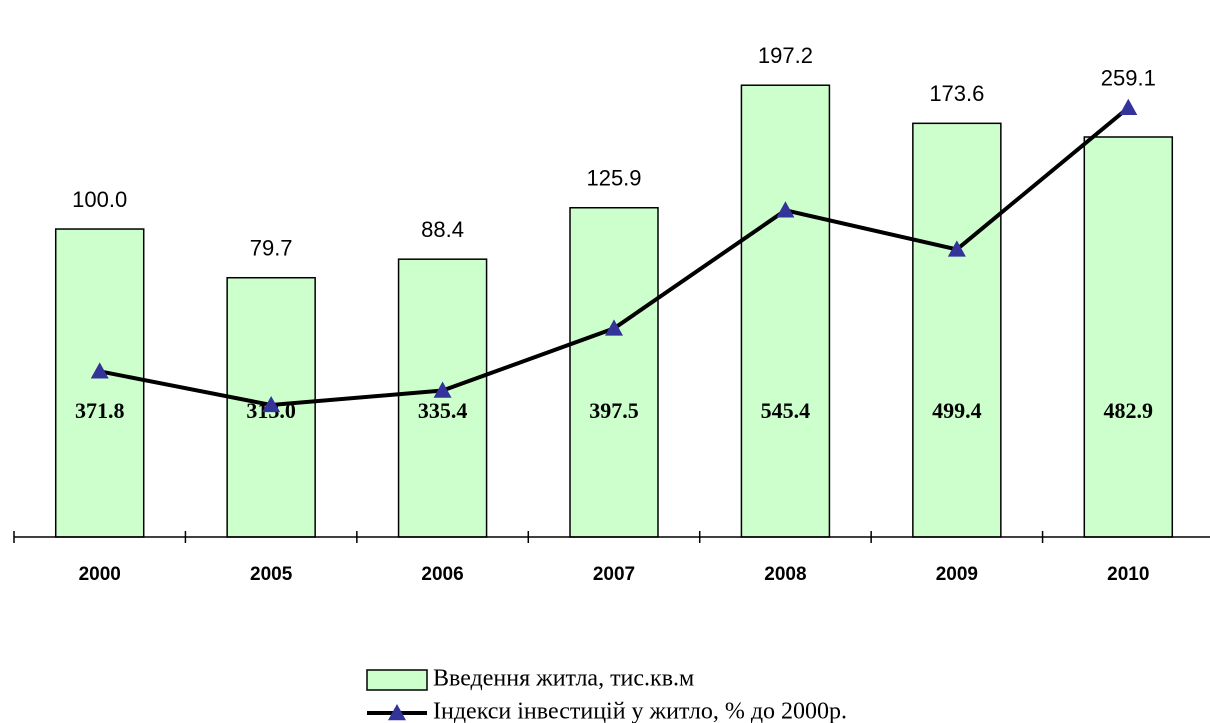 This screenshot has height=723, width=1210. I want to click on line-value-label: 100.0, so click(99, 199).